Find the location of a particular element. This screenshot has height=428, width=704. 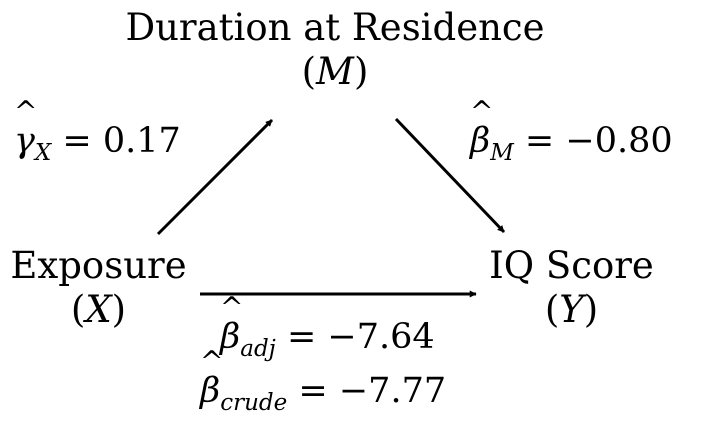

beta-m-coefficient: ^ βM = −0.80 is located at coordinates (571, 131).